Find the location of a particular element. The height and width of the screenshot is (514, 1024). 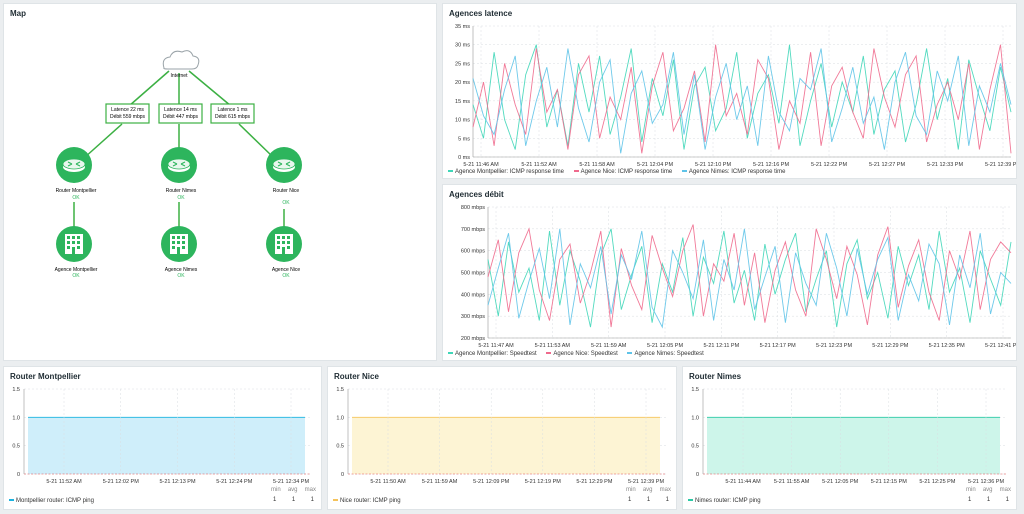

legend-label: Agence Montpellier: ICMP response time is located at coordinates (509, 172).